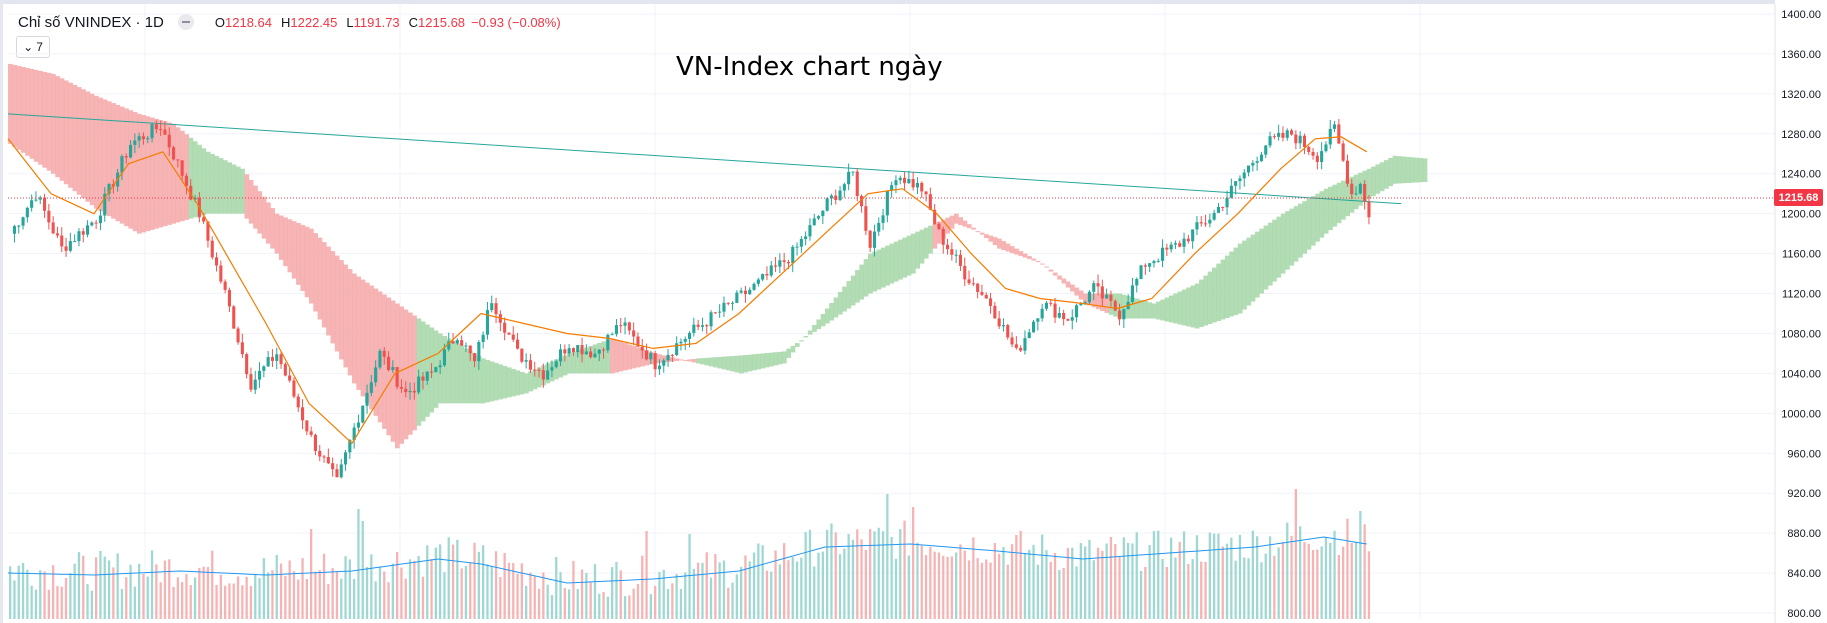  I want to click on left-border, so click(1, 311).